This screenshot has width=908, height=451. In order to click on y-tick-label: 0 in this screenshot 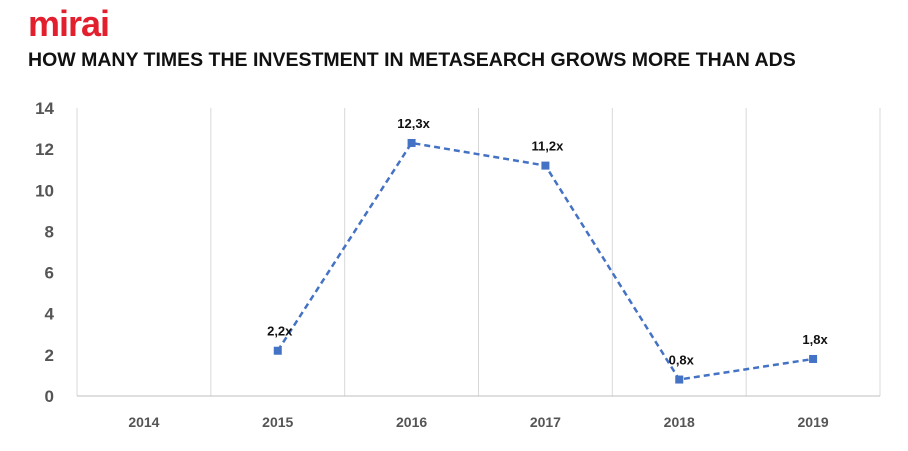, I will do `click(49, 396)`.